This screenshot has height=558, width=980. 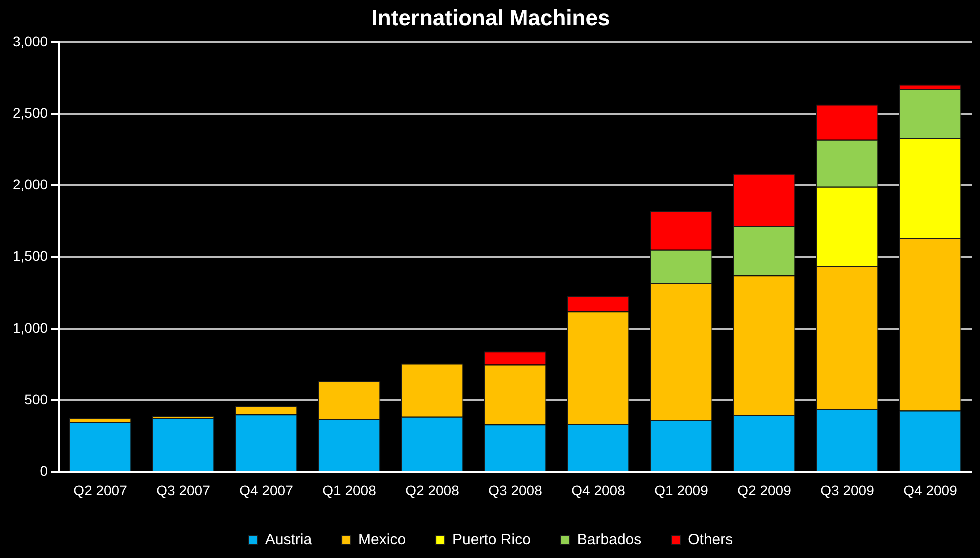 What do you see at coordinates (101, 490) in the screenshot?
I see `x-tick-label: Q2 2007` at bounding box center [101, 490].